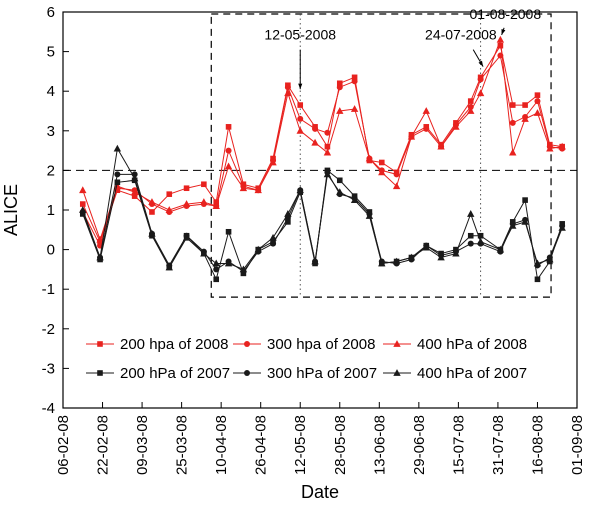  Describe the element at coordinates (261, 445) in the screenshot. I see `x-tick-label: 26-04-08` at that location.